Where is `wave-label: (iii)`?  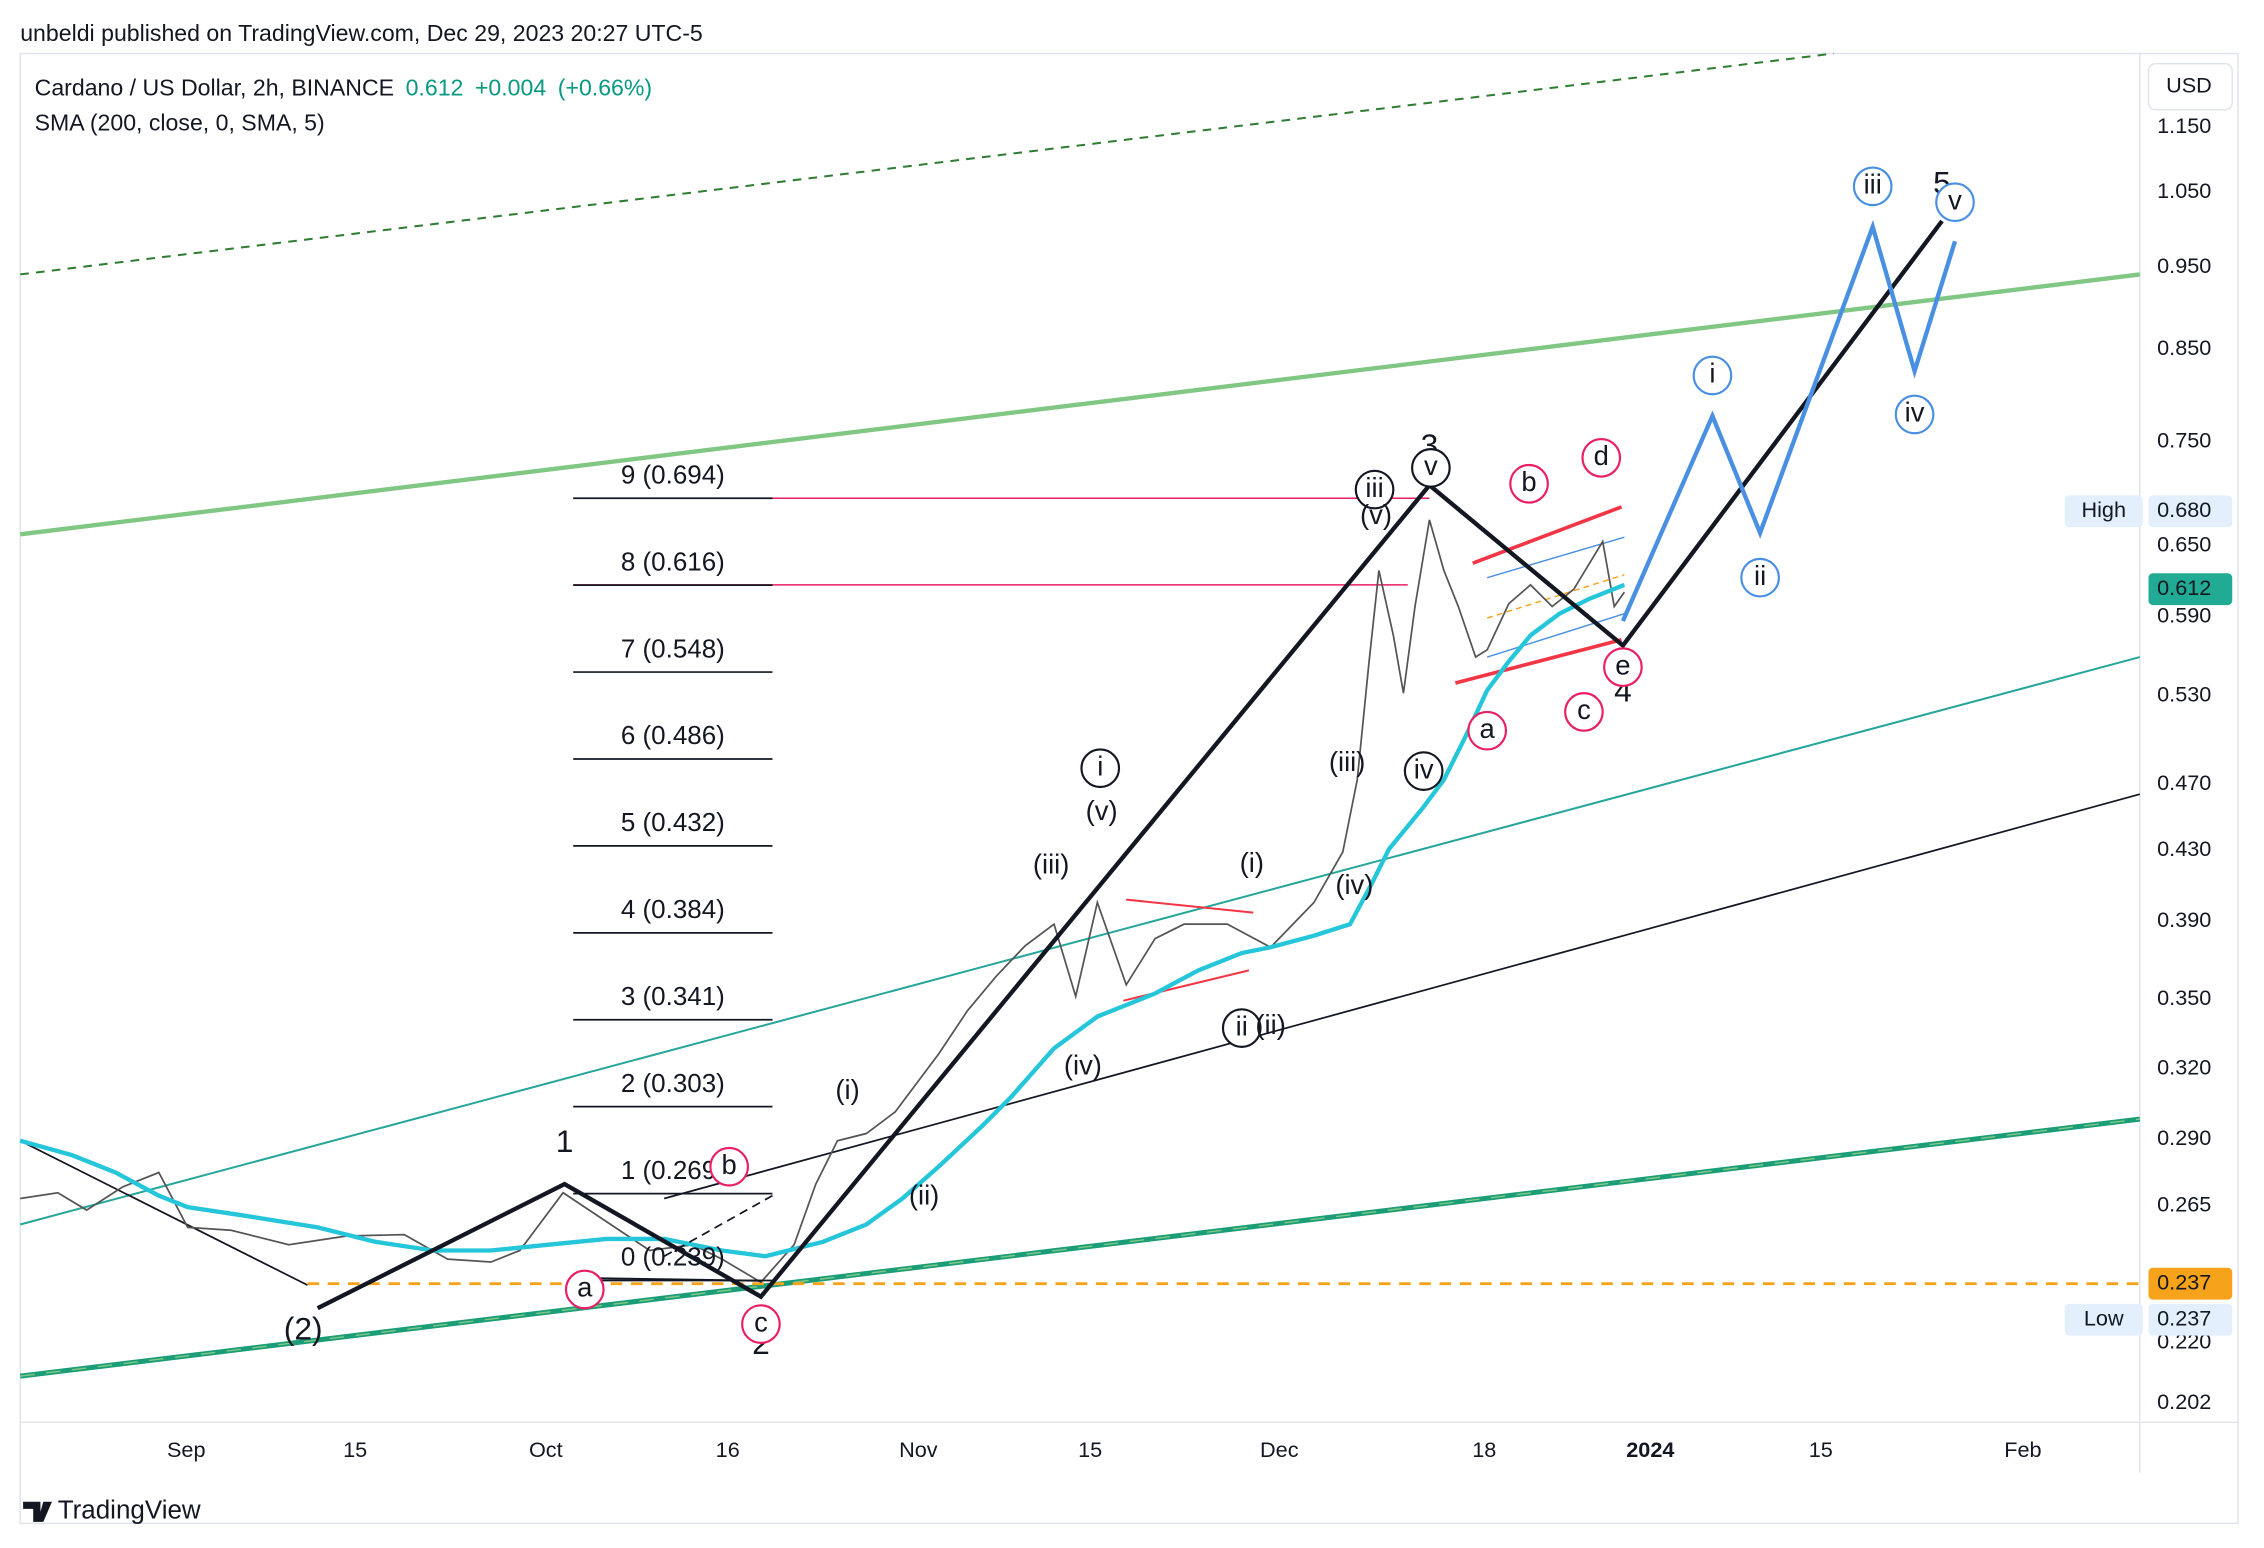
wave-label: (iii) is located at coordinates (1347, 761).